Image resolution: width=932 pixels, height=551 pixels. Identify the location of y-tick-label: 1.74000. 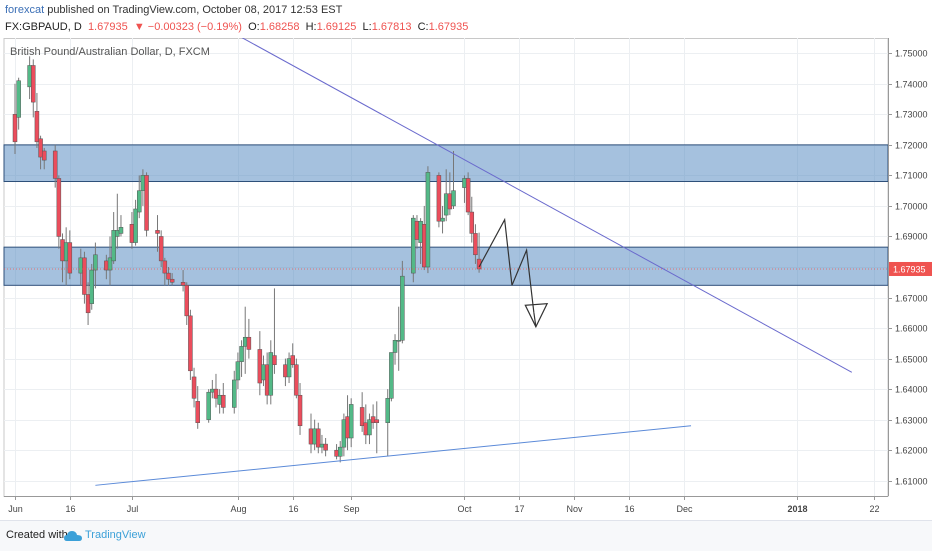
(911, 85).